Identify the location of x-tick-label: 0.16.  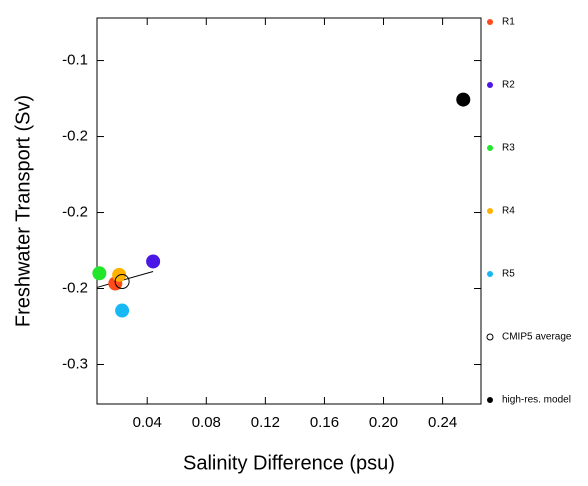
(324, 422).